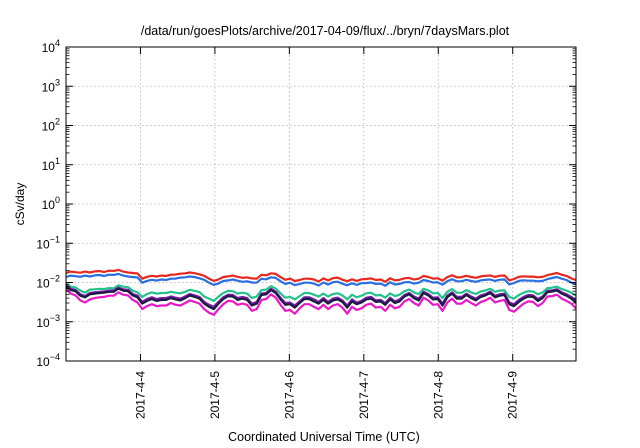  Describe the element at coordinates (51, 125) in the screenshot. I see `y-tick-label: 10²` at that location.